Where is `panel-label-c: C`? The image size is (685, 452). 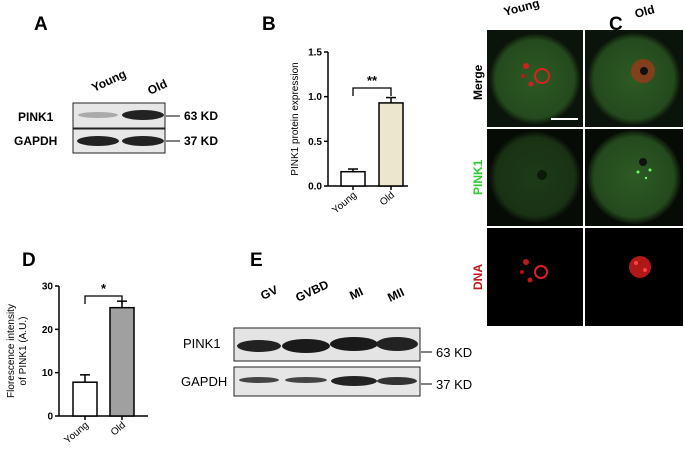
panel-label-c: C is located at coordinates (616, 24).